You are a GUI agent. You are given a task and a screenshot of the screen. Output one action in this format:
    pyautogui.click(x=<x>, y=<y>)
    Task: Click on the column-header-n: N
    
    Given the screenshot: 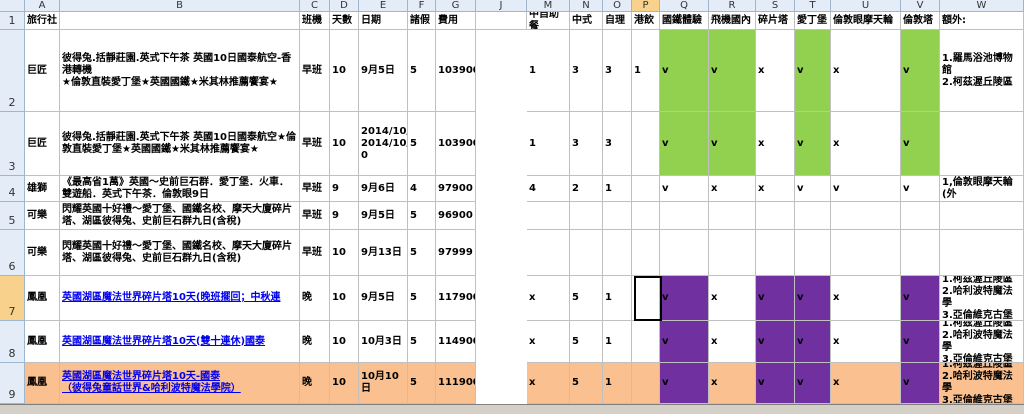 What is the action you would take?
    pyautogui.click(x=586, y=6)
    